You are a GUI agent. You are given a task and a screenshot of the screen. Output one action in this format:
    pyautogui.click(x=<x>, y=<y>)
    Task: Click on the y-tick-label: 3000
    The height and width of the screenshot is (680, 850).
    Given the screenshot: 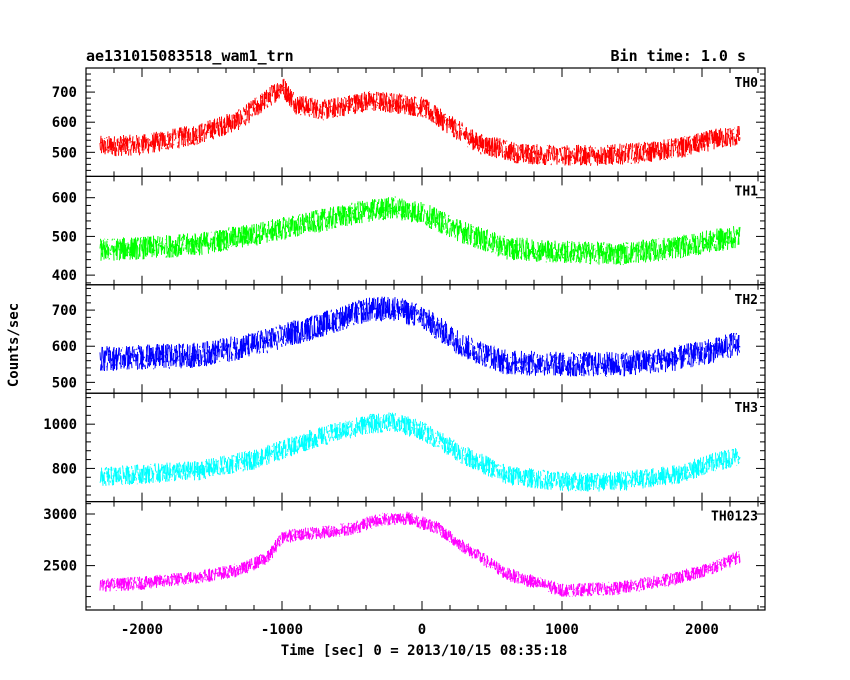 What is the action you would take?
    pyautogui.click(x=60, y=515)
    